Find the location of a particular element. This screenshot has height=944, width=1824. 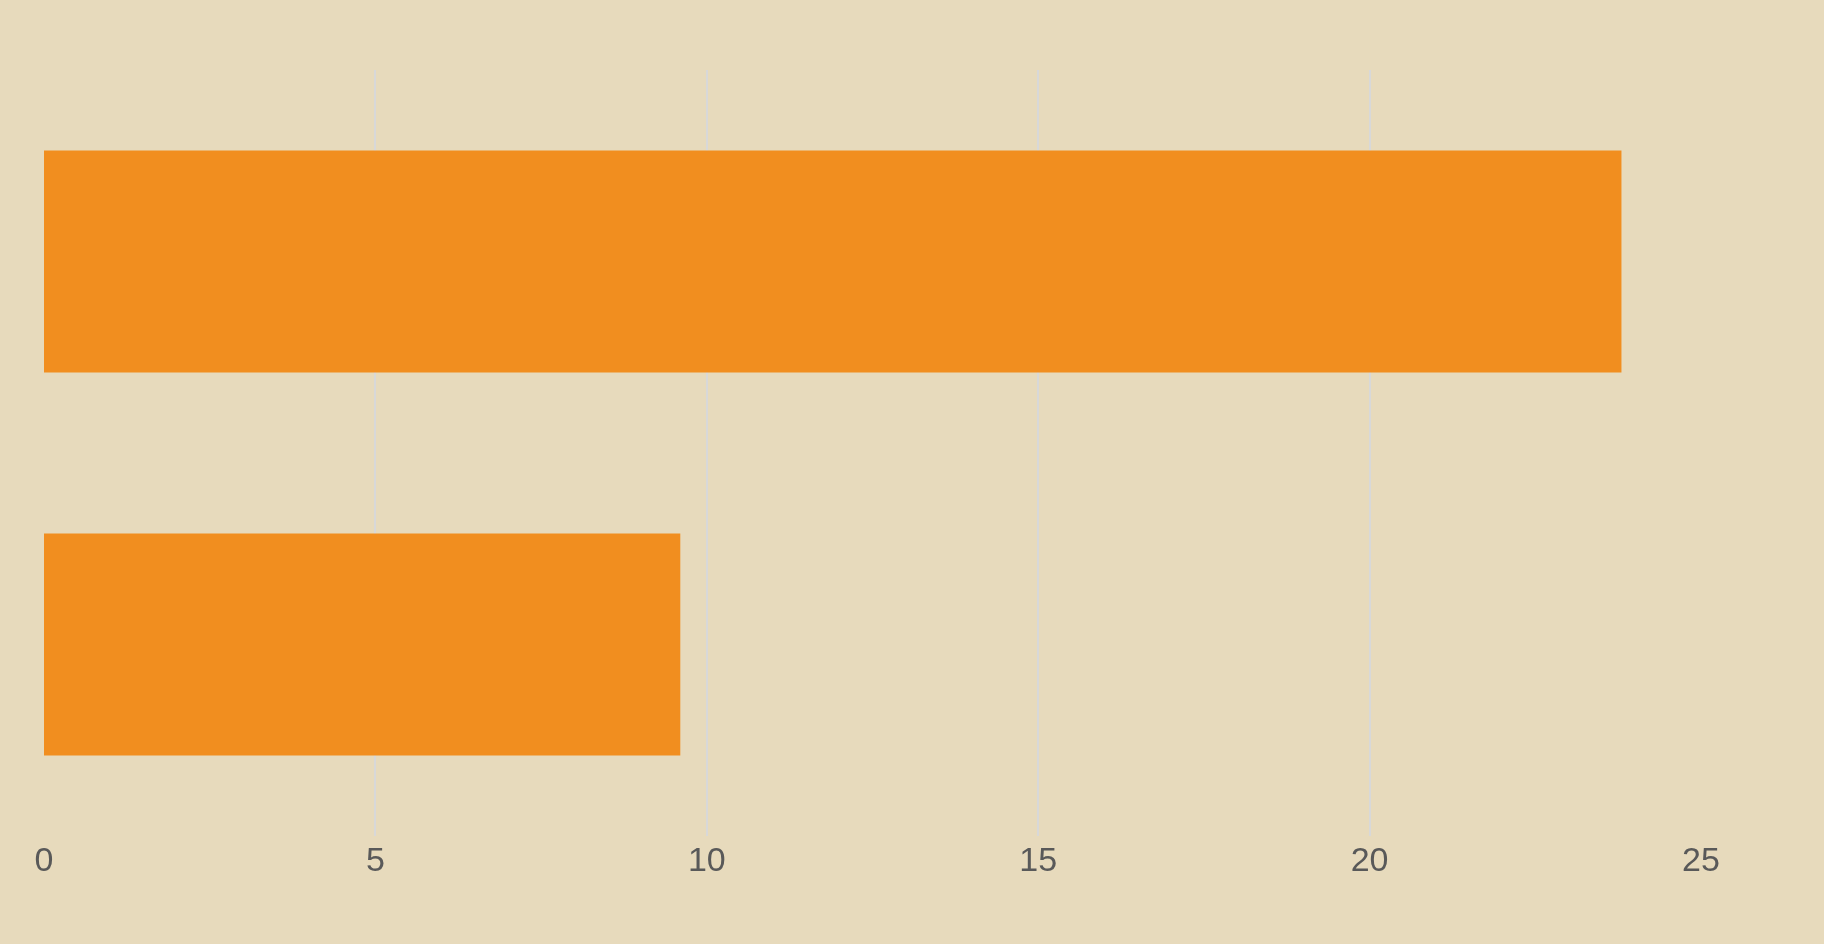

x-tick-label: 25 is located at coordinates (1701, 859).